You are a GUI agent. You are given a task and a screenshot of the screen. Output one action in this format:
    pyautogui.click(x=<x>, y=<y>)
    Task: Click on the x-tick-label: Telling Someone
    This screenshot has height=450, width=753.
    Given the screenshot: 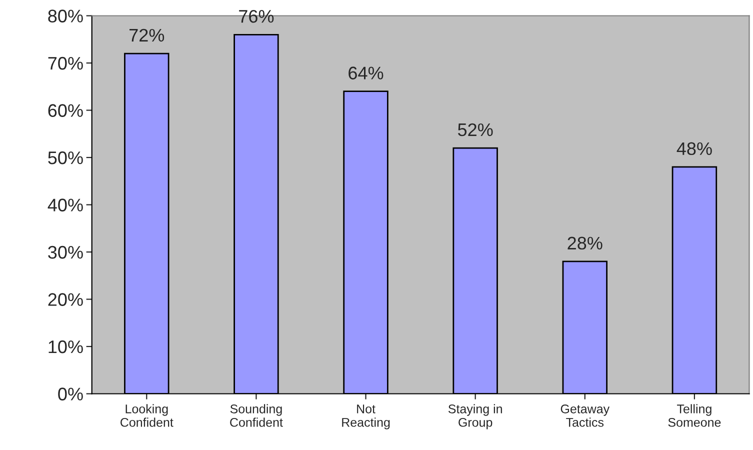 What is the action you would take?
    pyautogui.click(x=694, y=415)
    